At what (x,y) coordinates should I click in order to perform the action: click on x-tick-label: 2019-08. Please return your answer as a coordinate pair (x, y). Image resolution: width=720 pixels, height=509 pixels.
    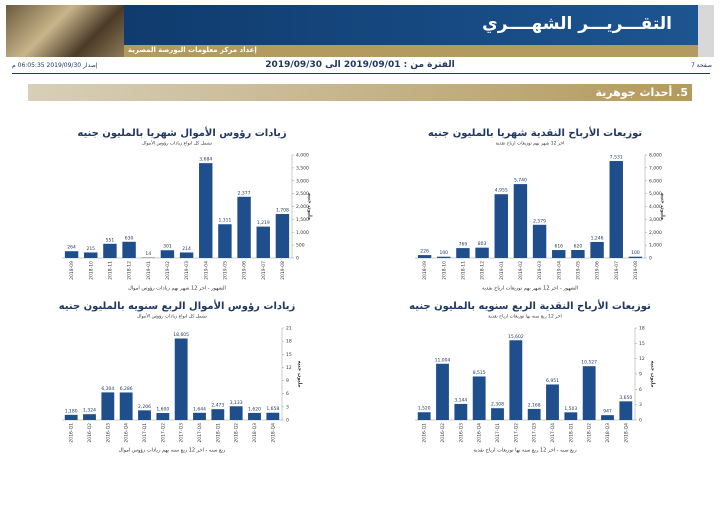
    Looking at the image, I should click on (283, 270).